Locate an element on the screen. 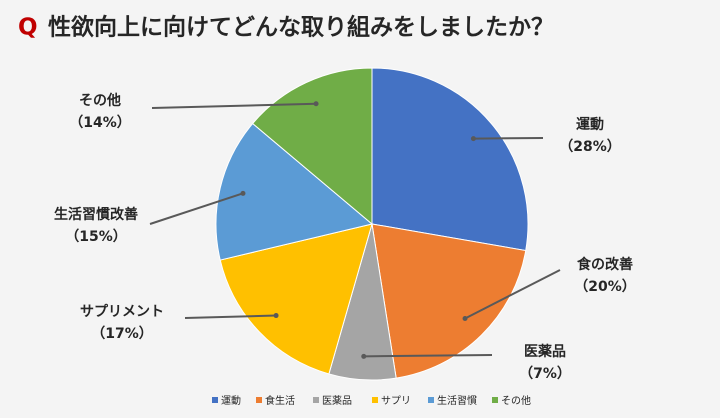  data-label-value: （7%） is located at coordinates (545, 374).